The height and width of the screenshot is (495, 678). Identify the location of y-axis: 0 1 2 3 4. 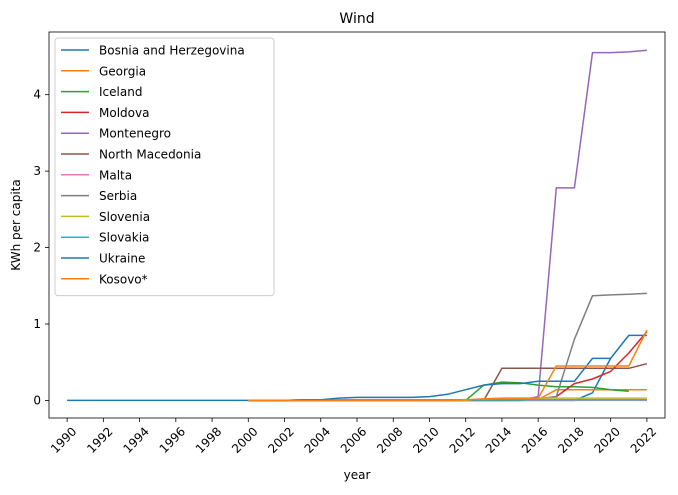
(41, 247).